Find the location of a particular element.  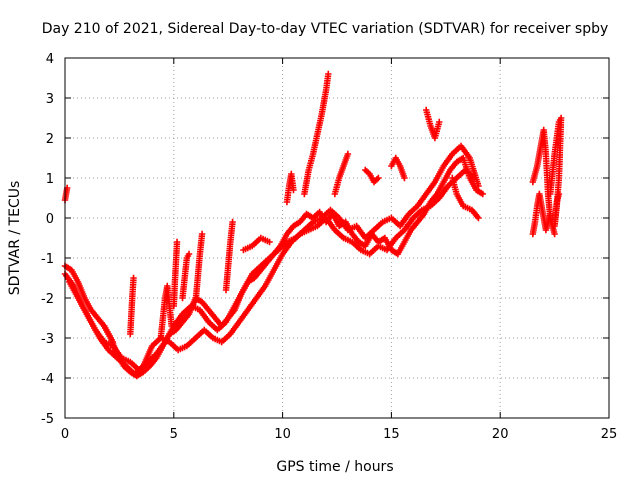

y-axis-label: SDTVAR / TECUs is located at coordinates (15, 238).